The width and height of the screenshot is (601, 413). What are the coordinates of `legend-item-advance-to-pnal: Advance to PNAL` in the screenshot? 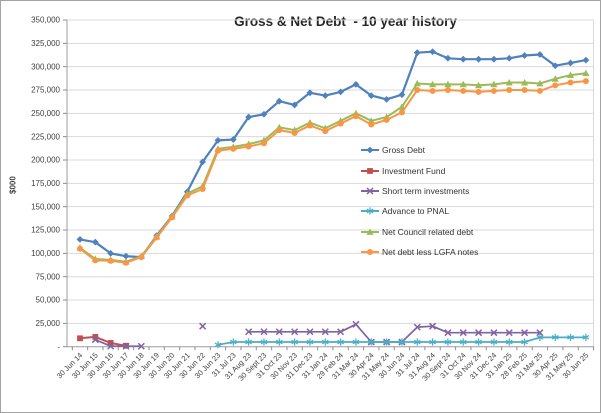 It's located at (419, 211).